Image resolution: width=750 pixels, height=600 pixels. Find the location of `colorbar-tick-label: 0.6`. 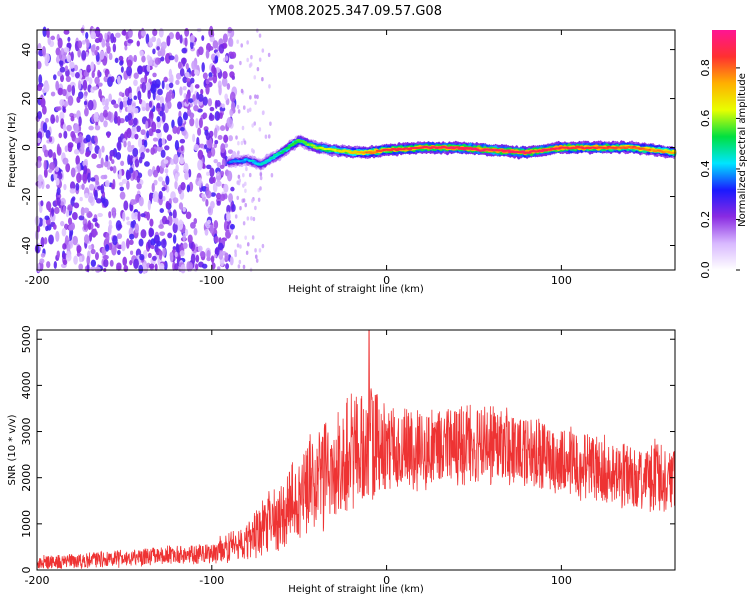

colorbar-tick-label: 0.6 is located at coordinates (705, 119).